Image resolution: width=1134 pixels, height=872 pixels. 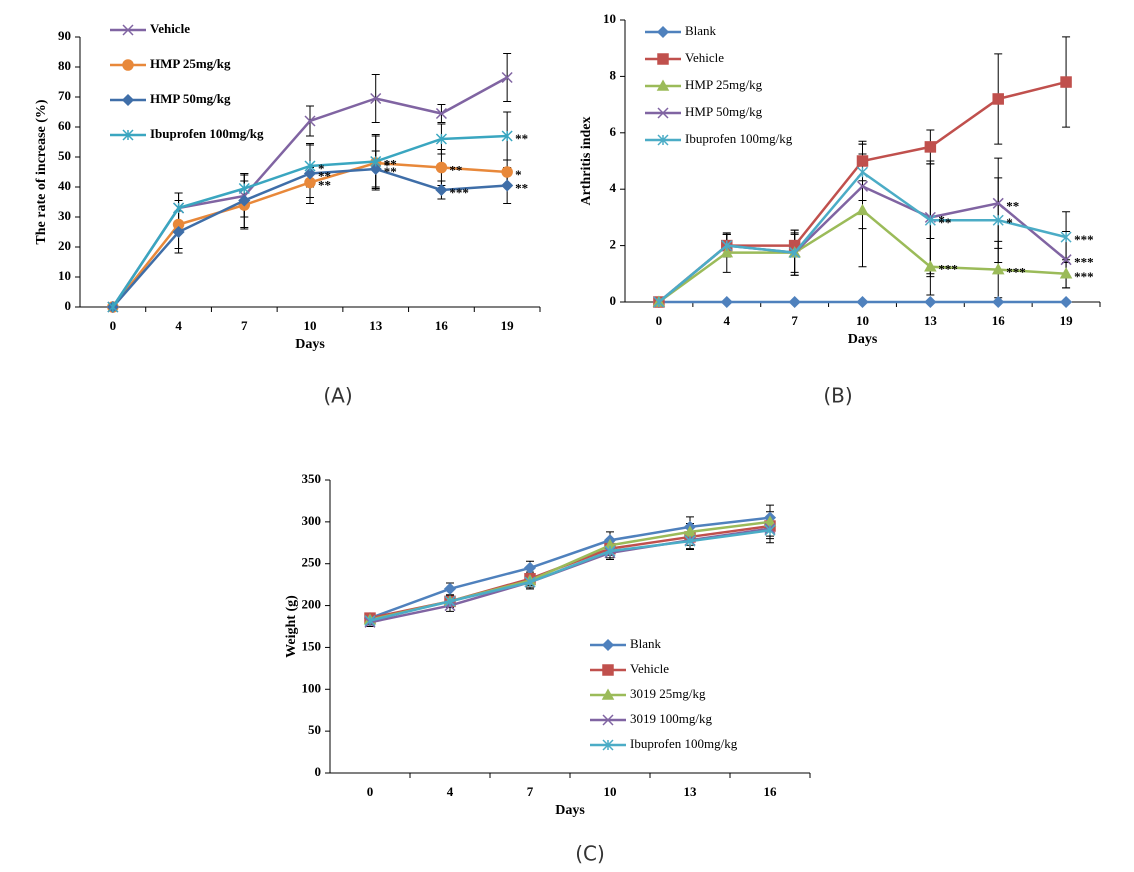 I want to click on y-tick-label: 20, so click(x=64, y=245).